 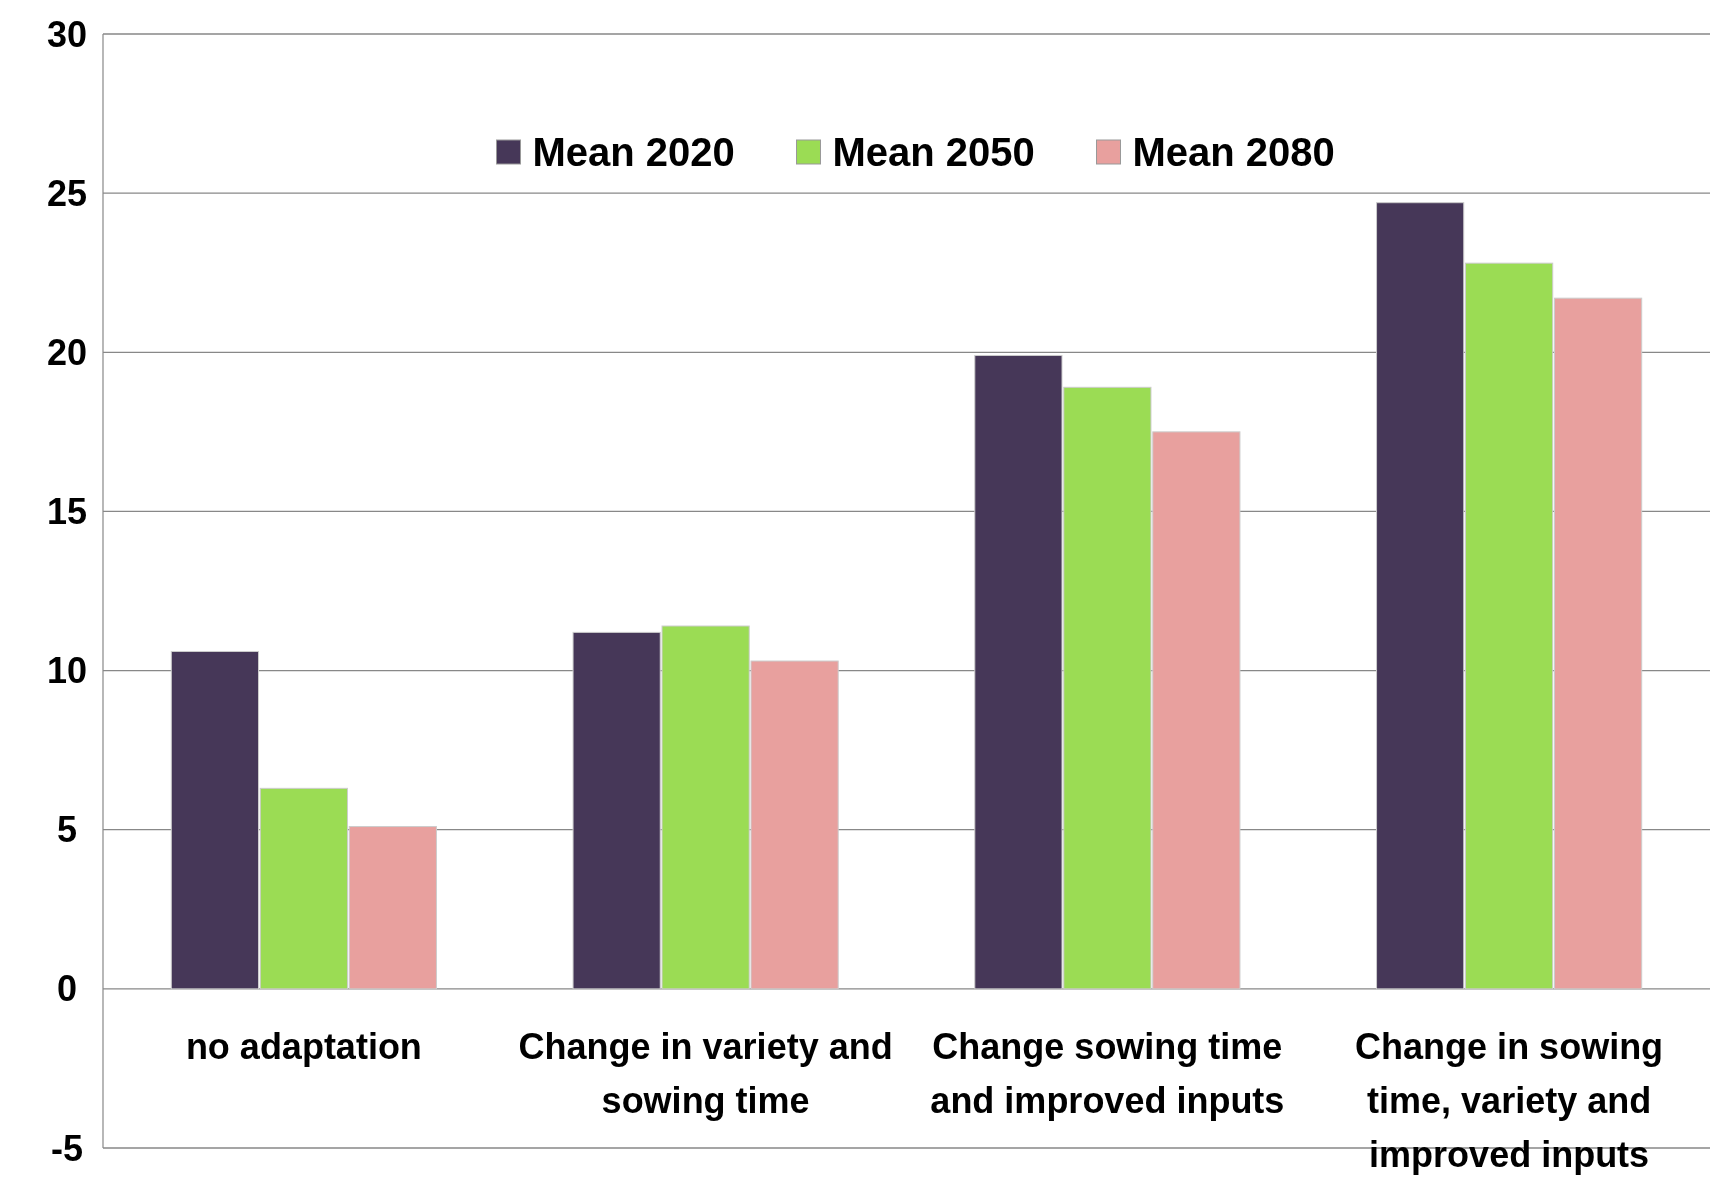 I want to click on y-tick-label: 15, so click(x=67, y=512).